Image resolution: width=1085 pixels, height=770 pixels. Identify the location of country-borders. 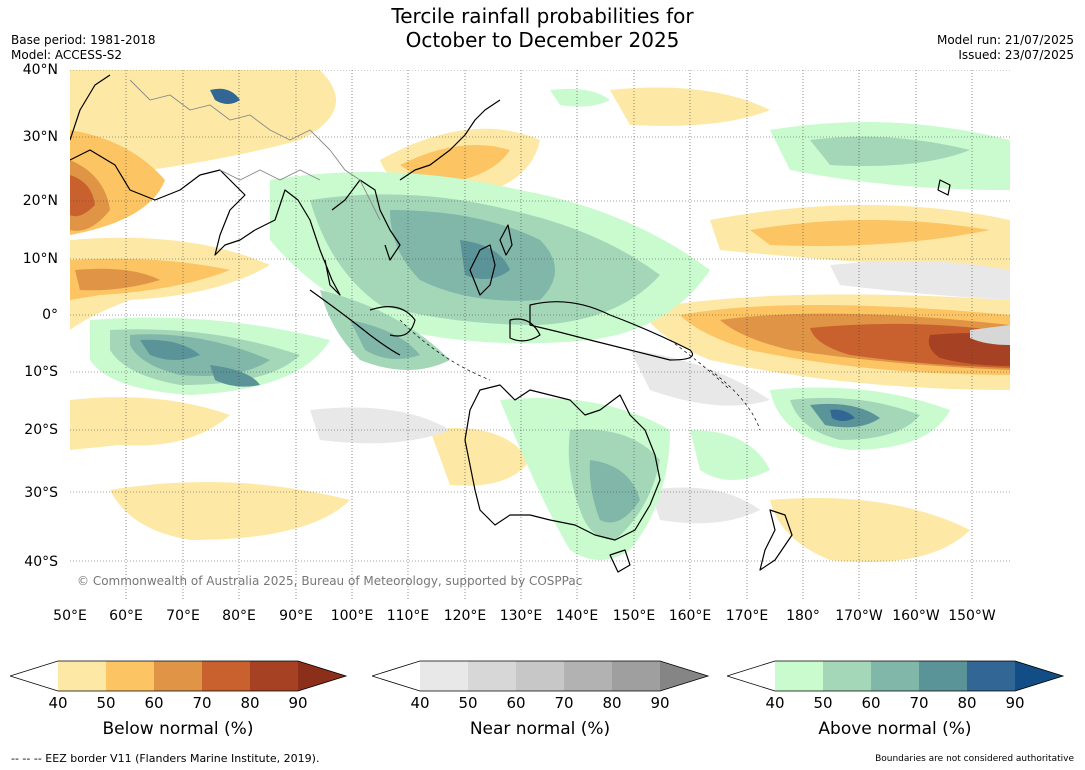
(255, 150).